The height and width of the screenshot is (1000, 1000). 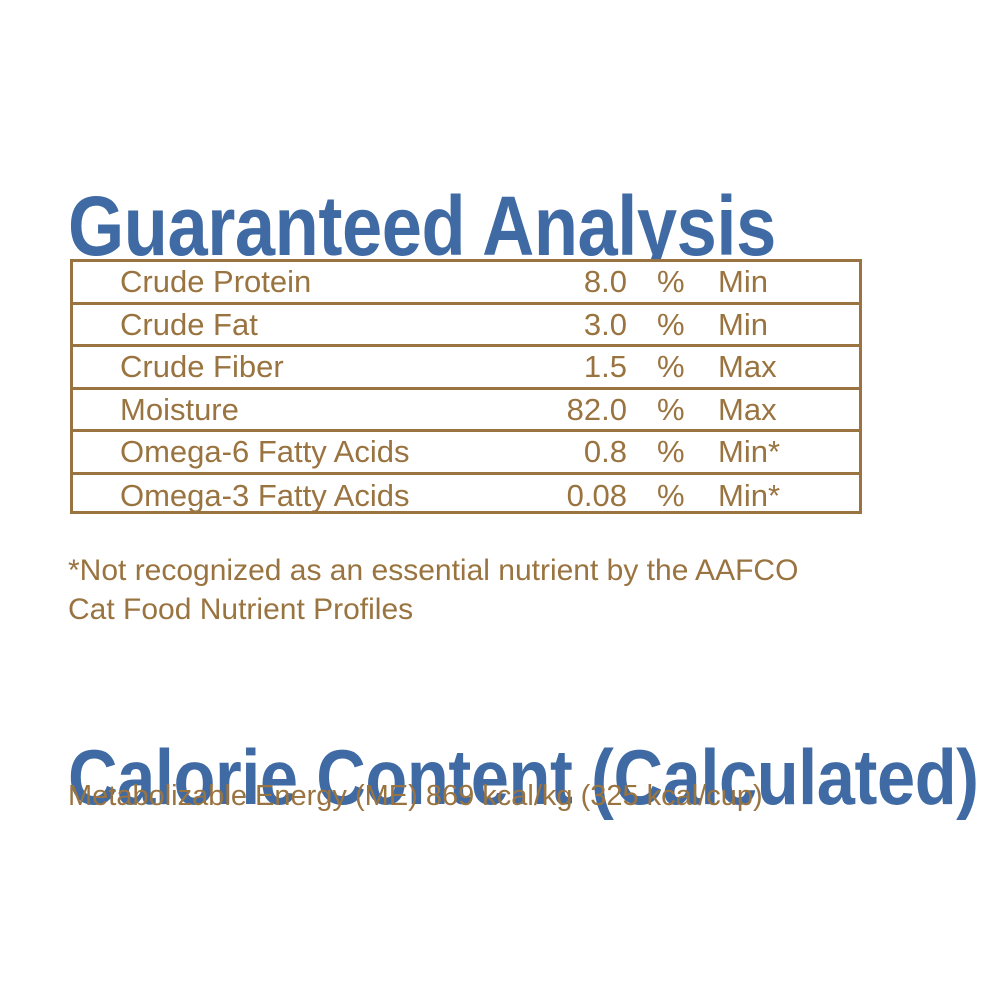 What do you see at coordinates (596, 409) in the screenshot?
I see `nutrient-value: 82.0` at bounding box center [596, 409].